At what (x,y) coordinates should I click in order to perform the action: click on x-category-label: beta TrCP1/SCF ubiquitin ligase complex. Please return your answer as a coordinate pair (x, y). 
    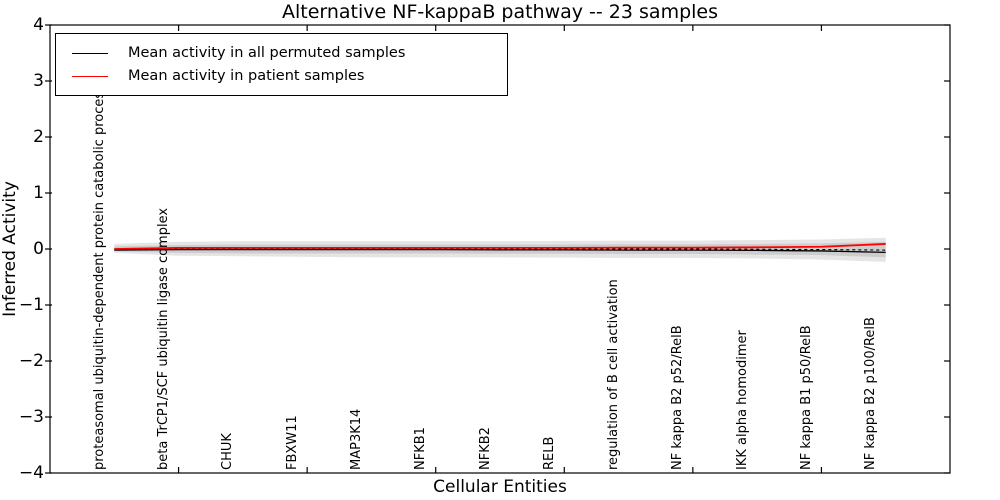
    Looking at the image, I should click on (164, 338).